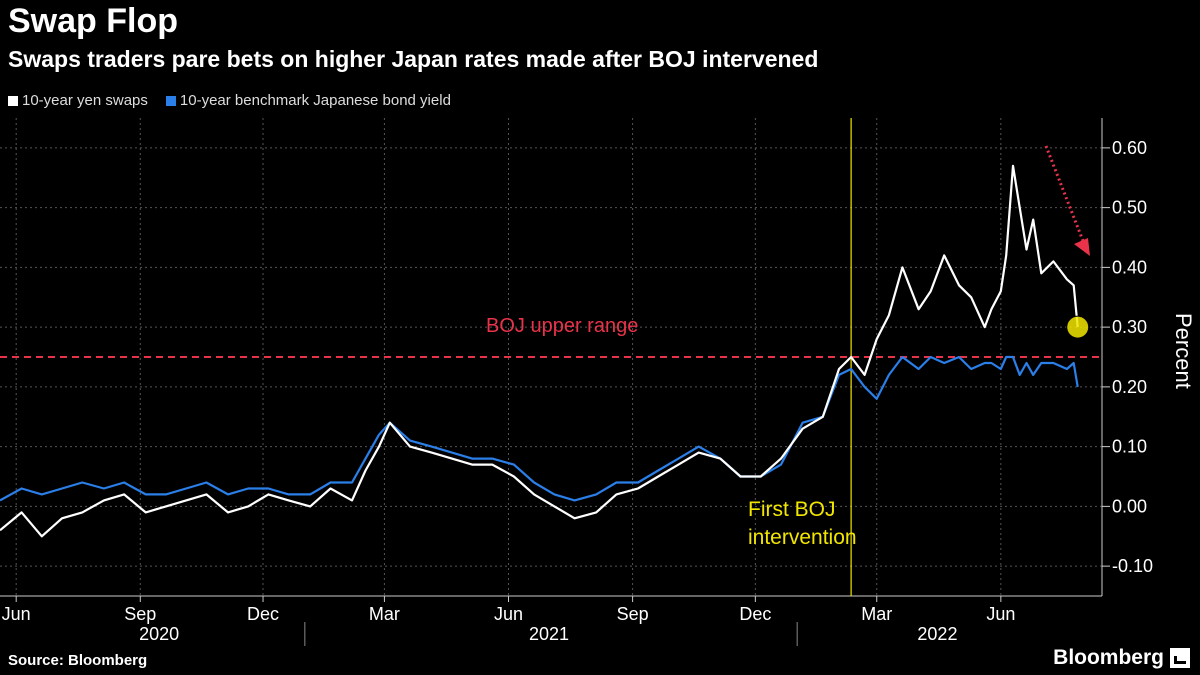 This screenshot has height=675, width=1200. I want to click on year-label: 2021, so click(549, 634).